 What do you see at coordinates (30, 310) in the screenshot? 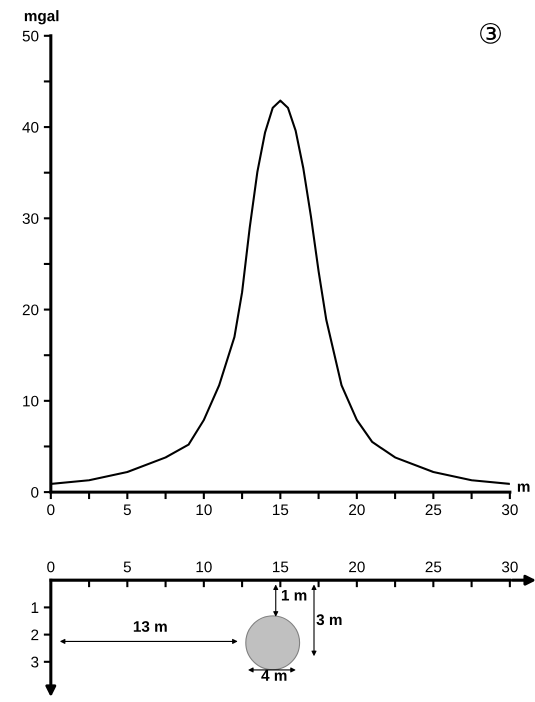
I see `y-tick-label: 20` at bounding box center [30, 310].